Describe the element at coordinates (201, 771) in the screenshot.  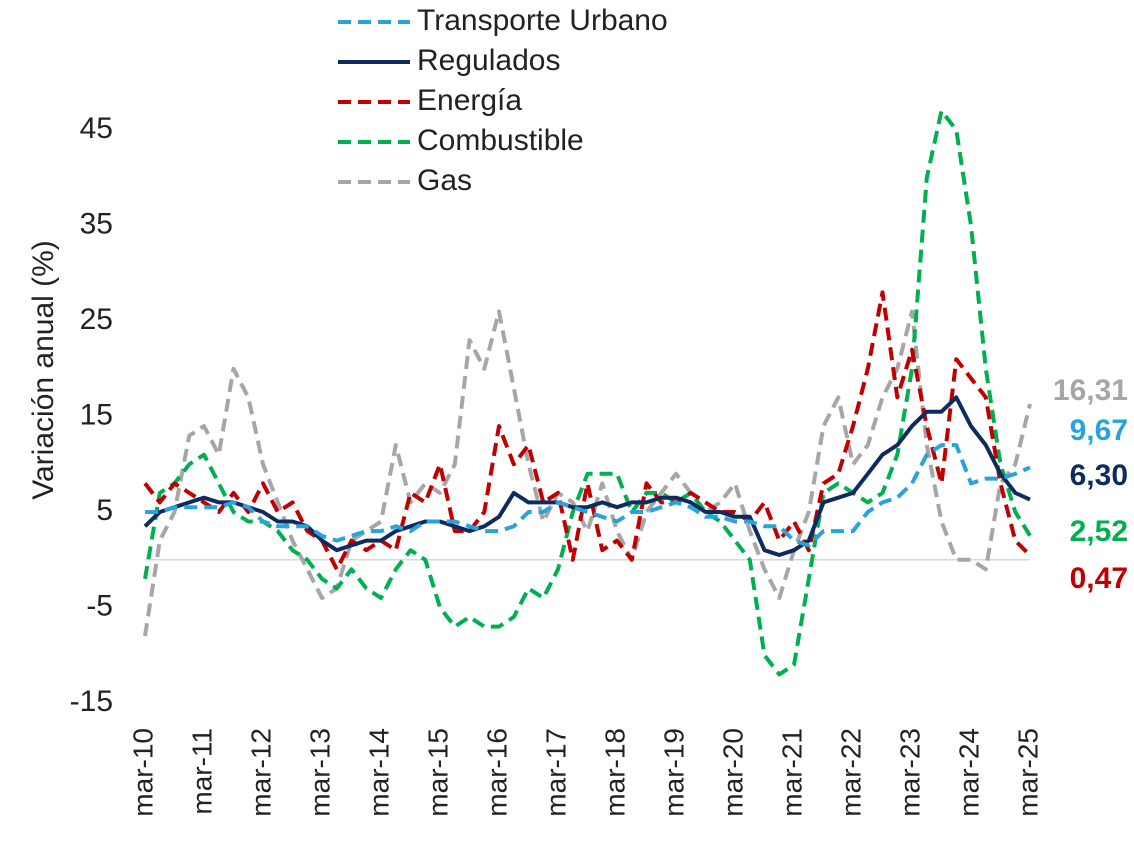
I see `x-tick-label: mar-11` at that location.